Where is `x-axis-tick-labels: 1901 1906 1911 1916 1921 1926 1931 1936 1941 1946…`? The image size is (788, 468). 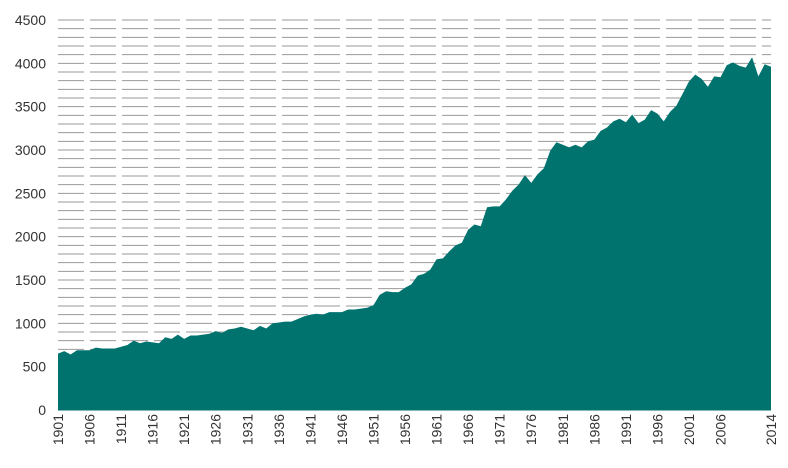
x-axis-tick-labels: 1901 1906 1911 1916 1921 1926 1931 1936 1941 1946… is located at coordinates (414, 429).